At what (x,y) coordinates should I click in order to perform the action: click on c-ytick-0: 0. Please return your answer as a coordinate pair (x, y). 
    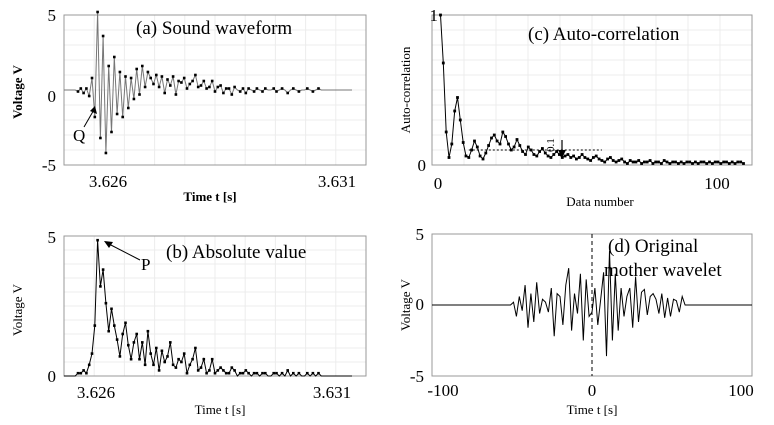
    Looking at the image, I should click on (422, 165).